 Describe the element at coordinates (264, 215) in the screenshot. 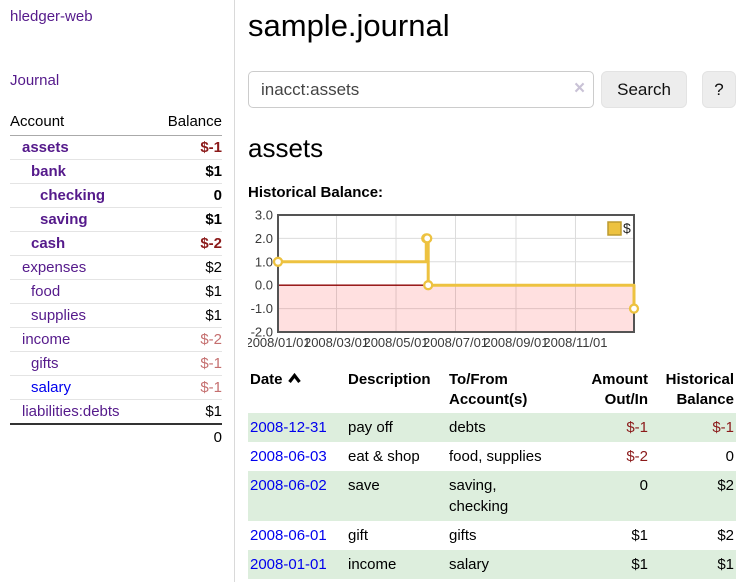

I see `svg-text: 3.0` at that location.